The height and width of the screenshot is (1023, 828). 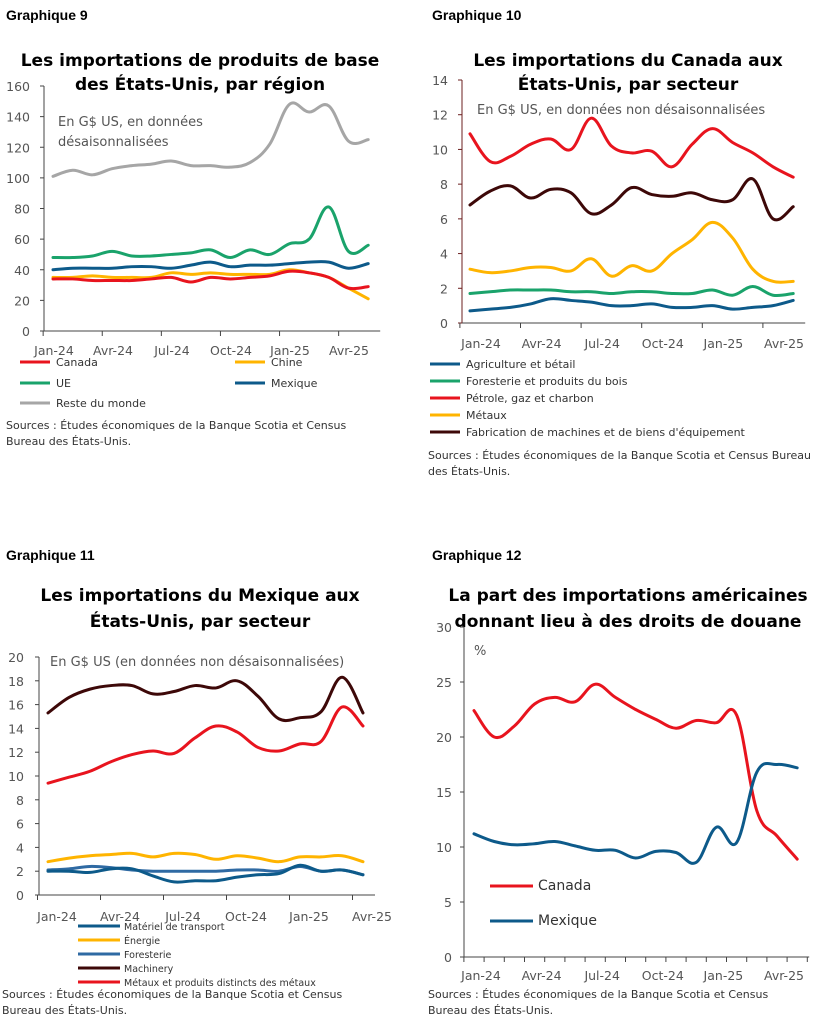 I want to click on legend-item: Pétrole, gaz et charbon, so click(x=512, y=398).